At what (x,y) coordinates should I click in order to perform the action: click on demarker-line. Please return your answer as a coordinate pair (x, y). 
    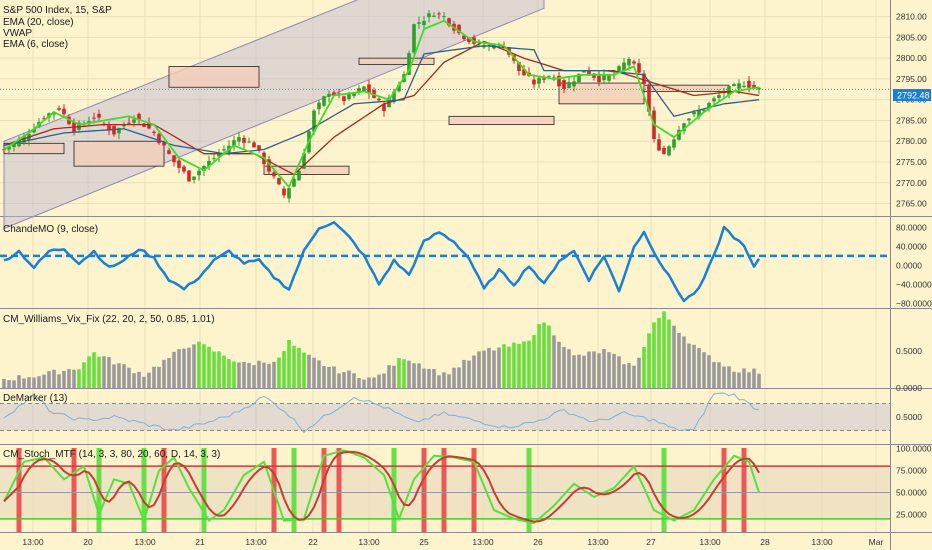
    Looking at the image, I should click on (381, 413).